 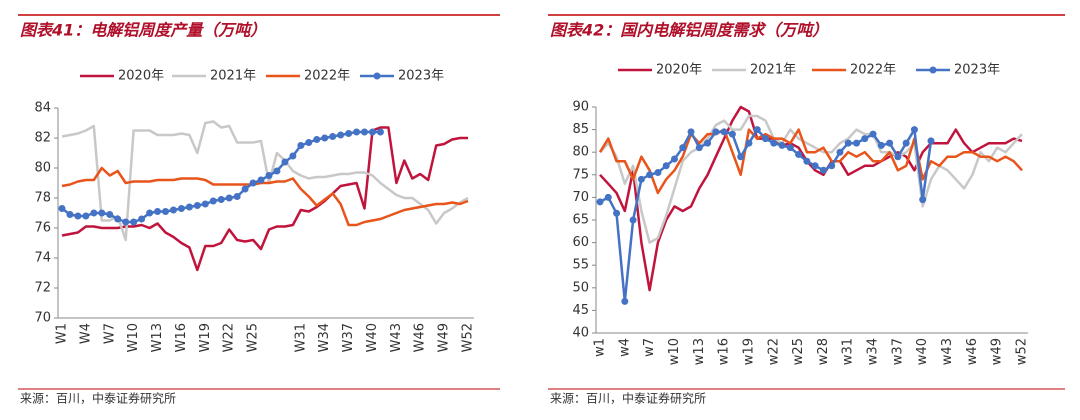 What do you see at coordinates (580, 174) in the screenshot?
I see `y-tick-label: 75` at bounding box center [580, 174].